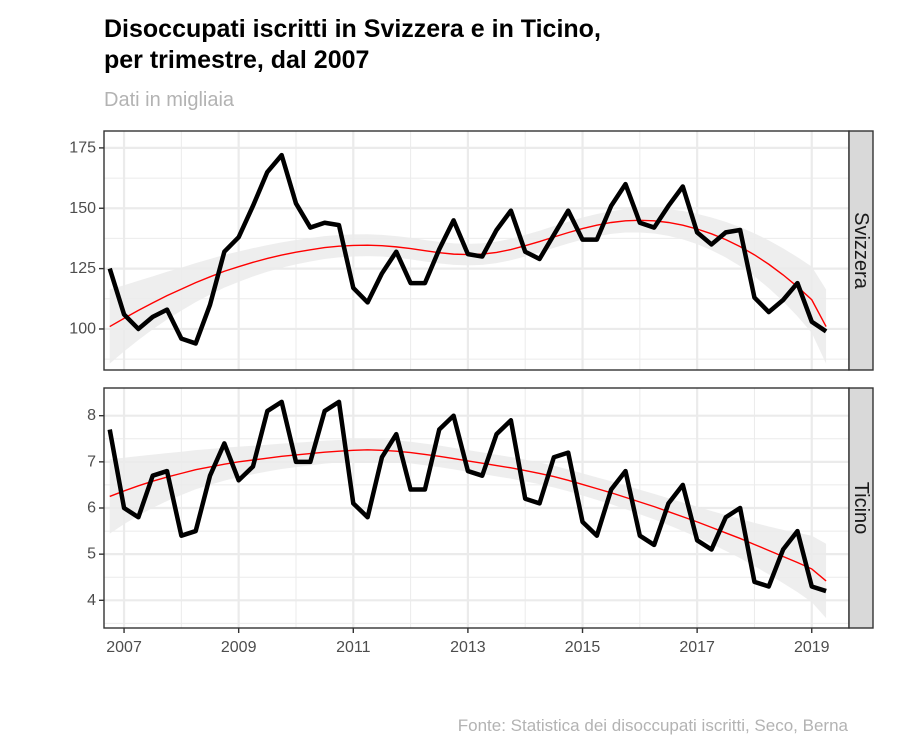 The width and height of the screenshot is (918, 756). What do you see at coordinates (697, 647) in the screenshot?
I see `x-tick-label: 2017` at bounding box center [697, 647].